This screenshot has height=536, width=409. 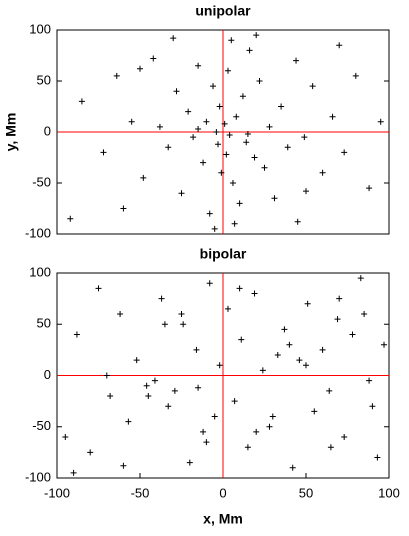 What do you see at coordinates (47, 130) in the screenshot?
I see `y-tick-label: 0` at bounding box center [47, 130].